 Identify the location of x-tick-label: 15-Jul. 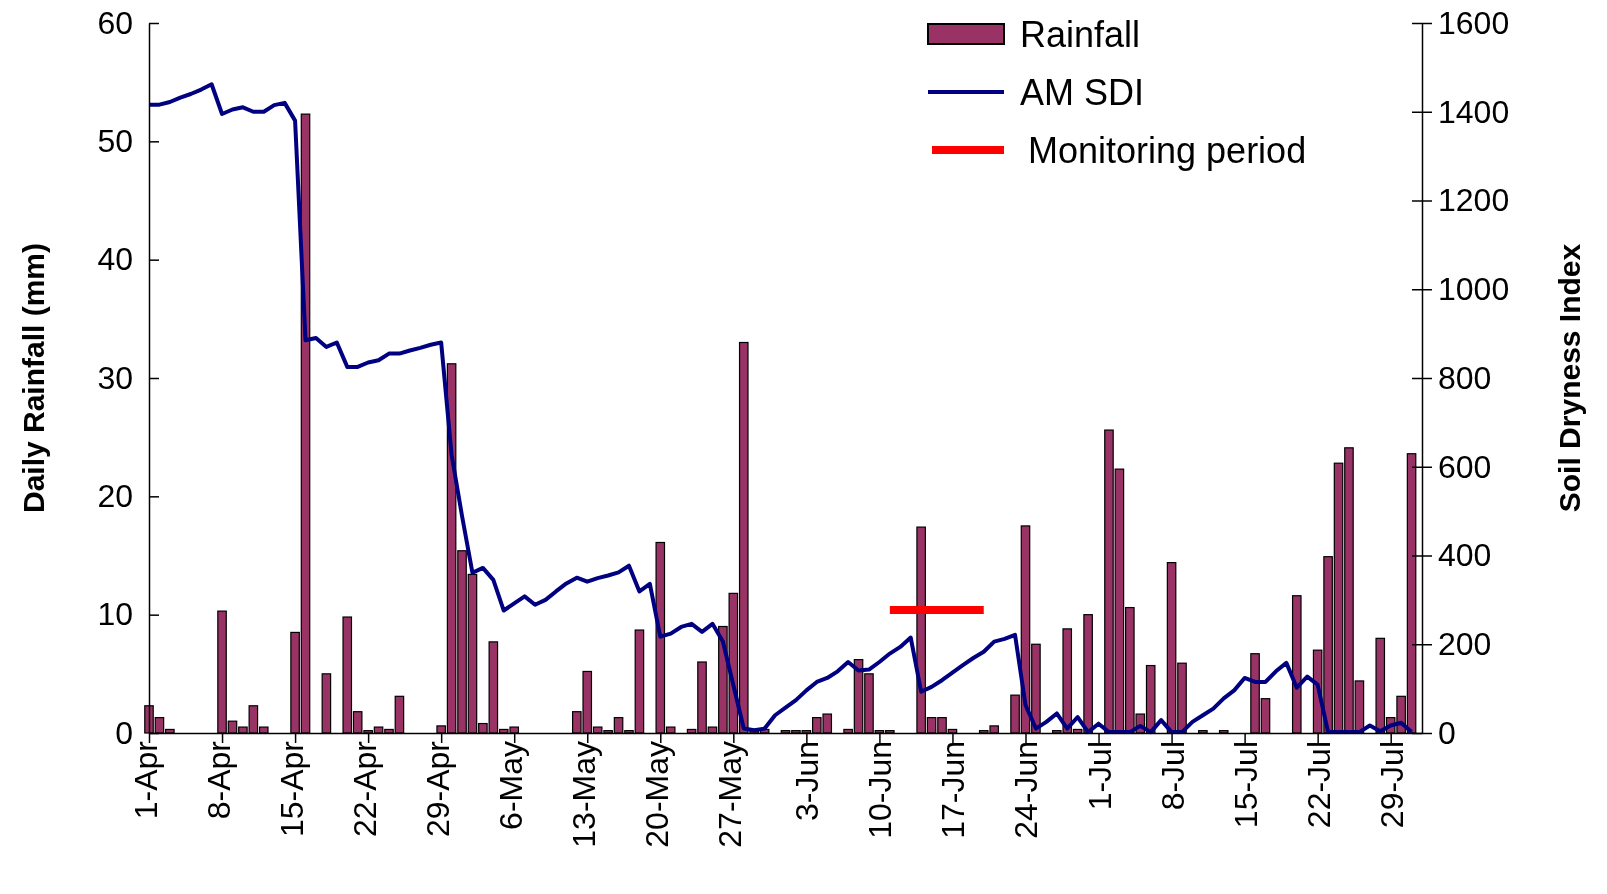
(1245, 785).